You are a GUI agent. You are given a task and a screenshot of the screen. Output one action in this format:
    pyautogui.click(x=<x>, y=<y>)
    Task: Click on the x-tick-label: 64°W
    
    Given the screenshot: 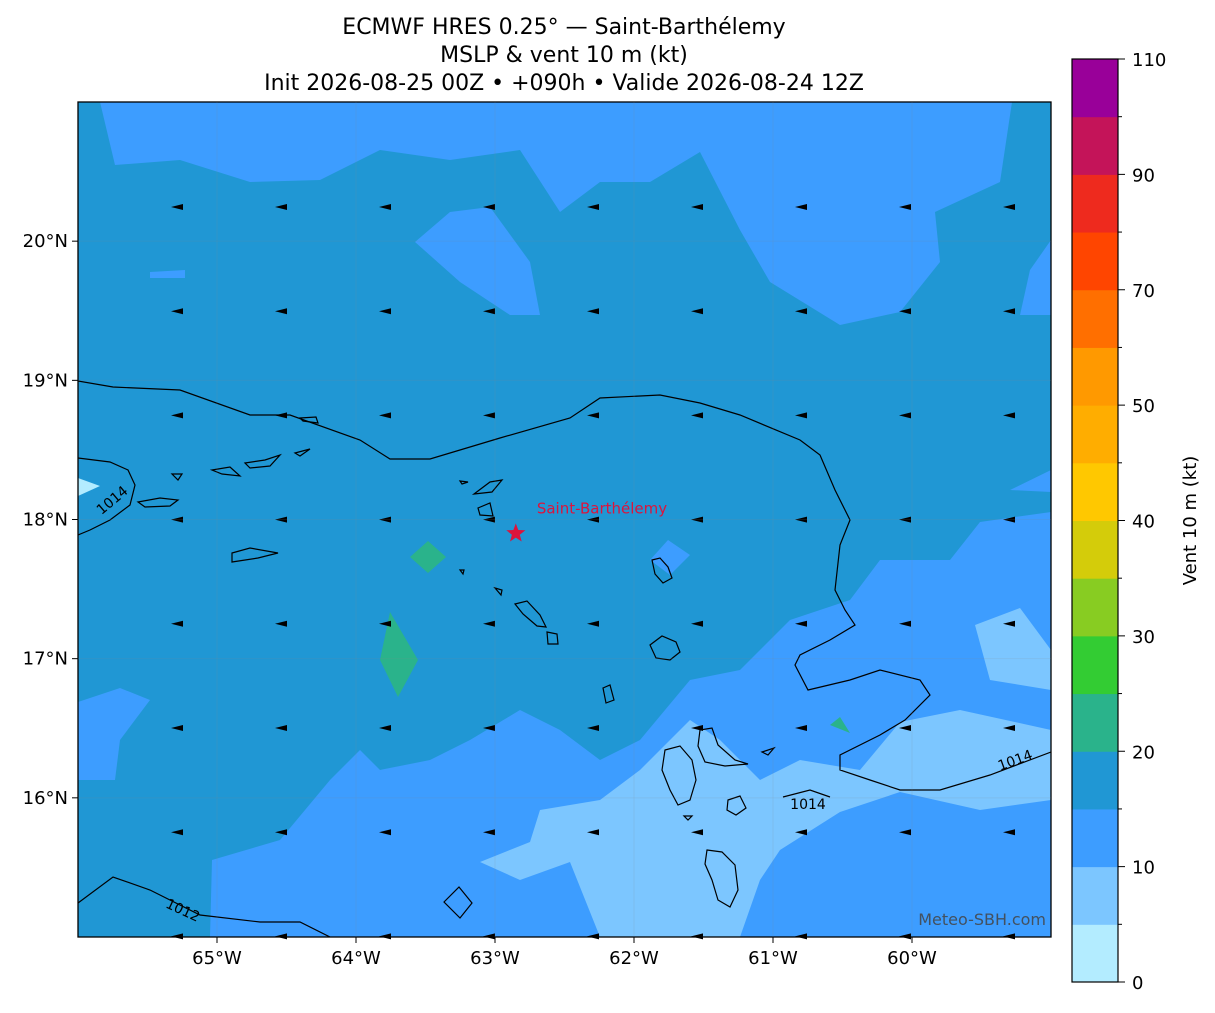 What is the action you would take?
    pyautogui.click(x=356, y=958)
    